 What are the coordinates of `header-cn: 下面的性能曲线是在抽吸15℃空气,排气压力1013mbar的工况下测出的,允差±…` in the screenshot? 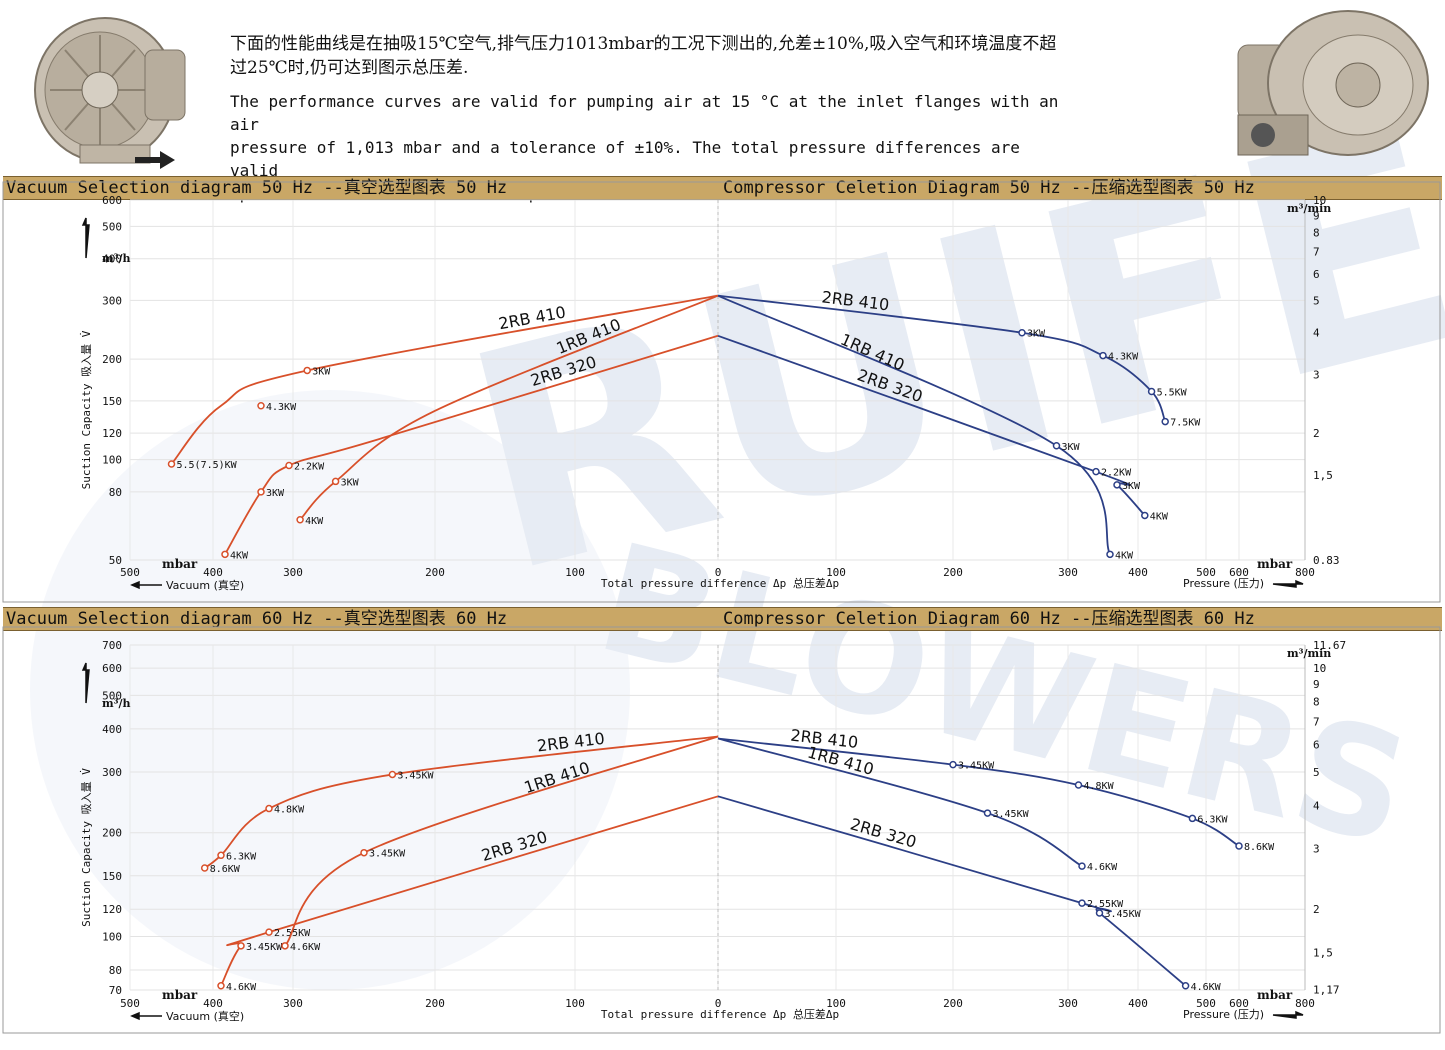 It's located at (643, 56).